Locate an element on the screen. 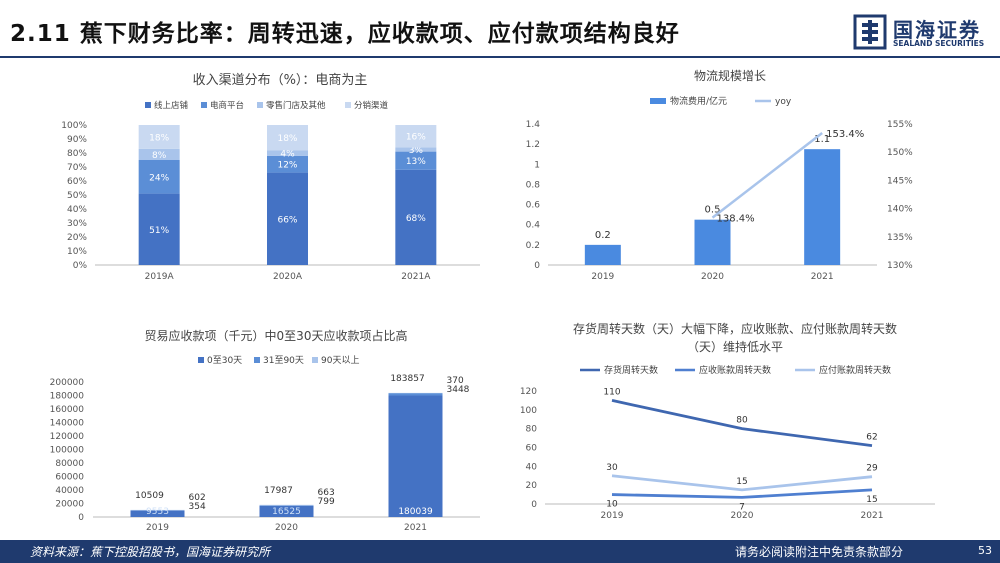 This screenshot has height=563, width=1000. y-tick-label: 1.4 is located at coordinates (533, 125).